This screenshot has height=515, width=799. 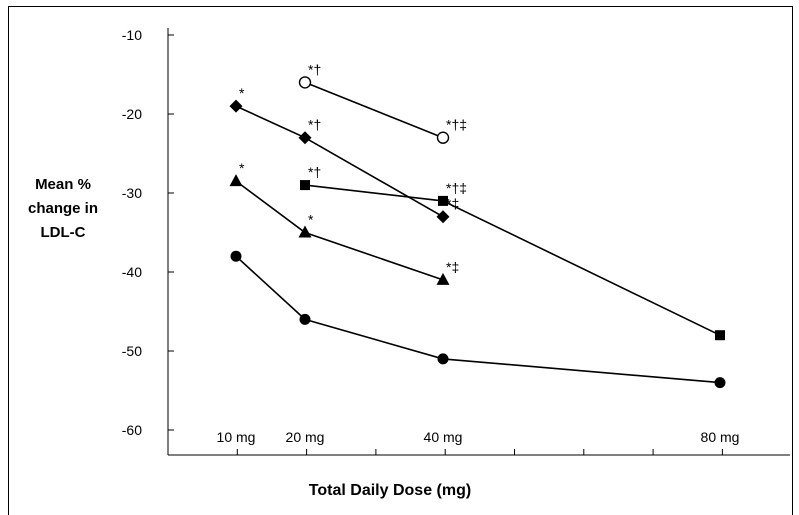 I want to click on x-axis-title: Total Daily Dose (mg), so click(x=390, y=490).